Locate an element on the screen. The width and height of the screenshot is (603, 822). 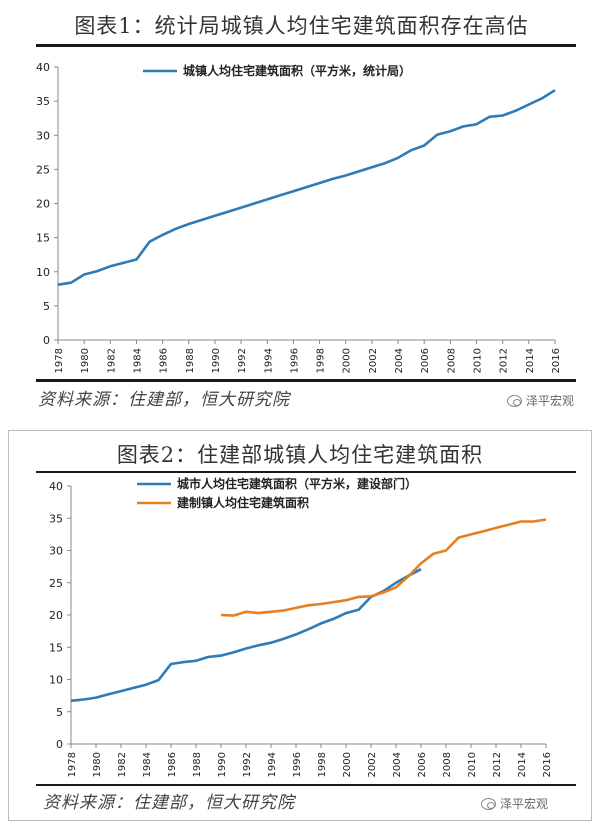
chart-title: 图表1：统计局城镇人均住宅建筑面积存在高估 is located at coordinates (301, 26).